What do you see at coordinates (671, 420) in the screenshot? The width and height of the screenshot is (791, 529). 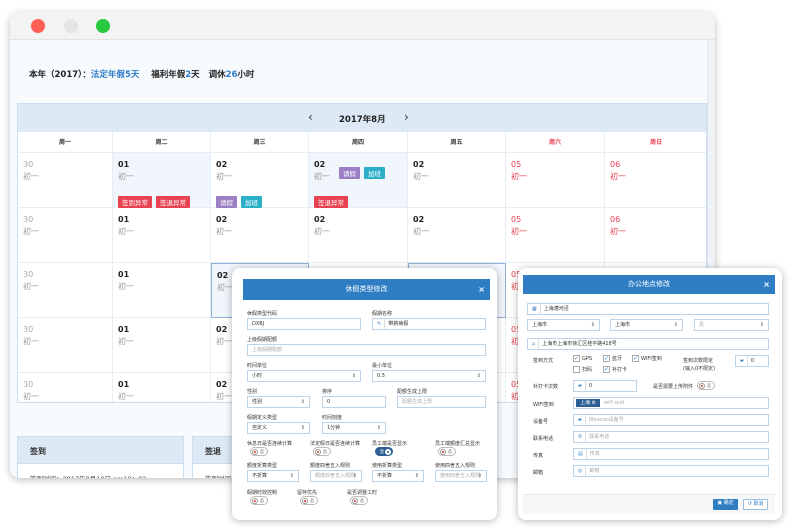 I see `device-input: ▰ iBeacon设备号` at bounding box center [671, 420].